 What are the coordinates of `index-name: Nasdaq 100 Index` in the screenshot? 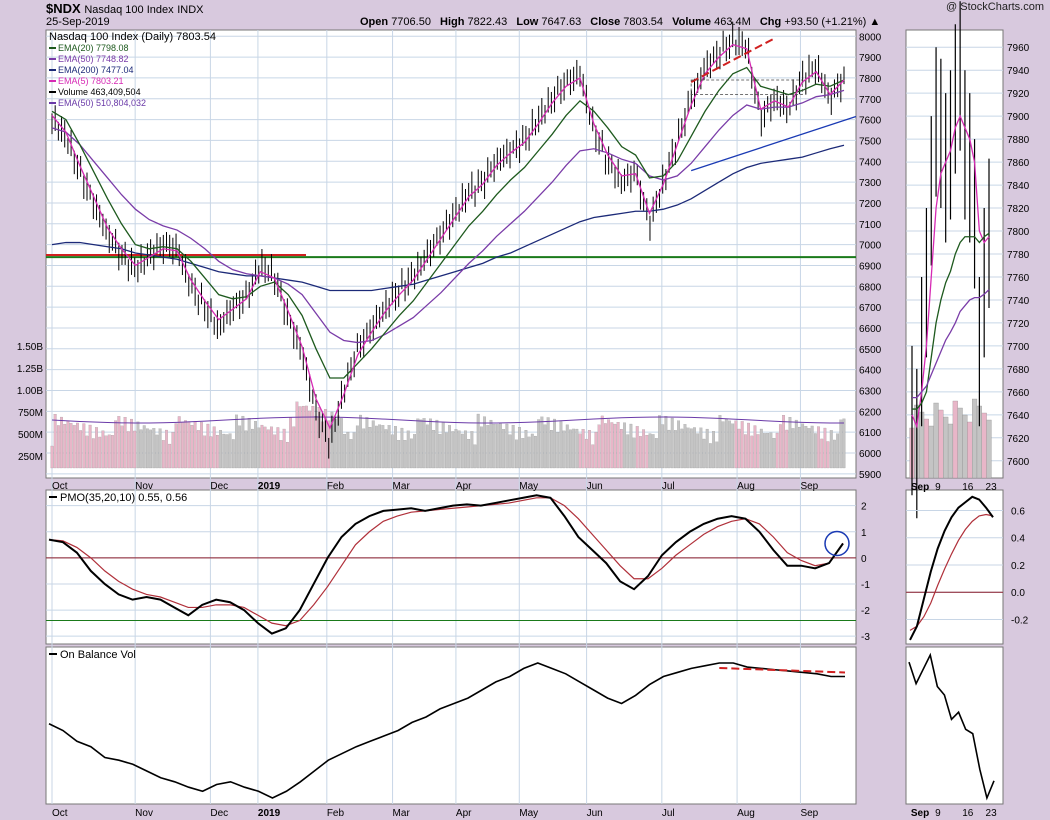 It's located at (129, 10).